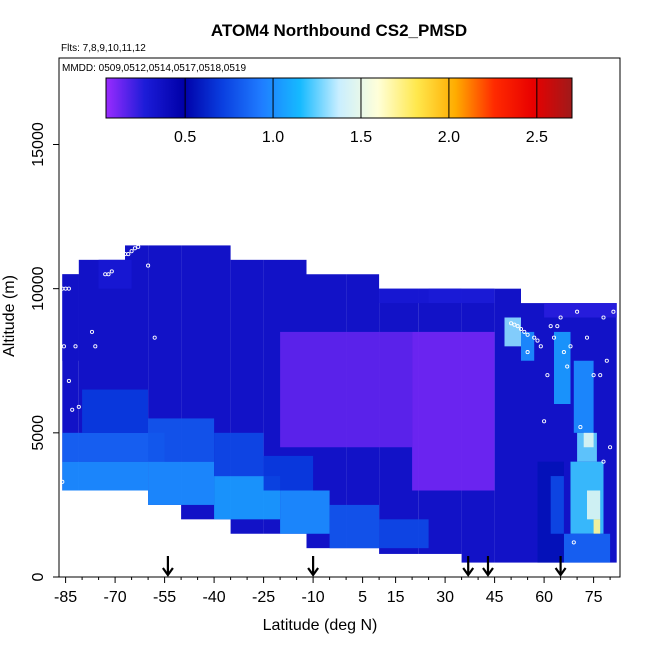 The height and width of the screenshot is (655, 650). What do you see at coordinates (364, 566) in the screenshot?
I see `flight-arrows` at bounding box center [364, 566].